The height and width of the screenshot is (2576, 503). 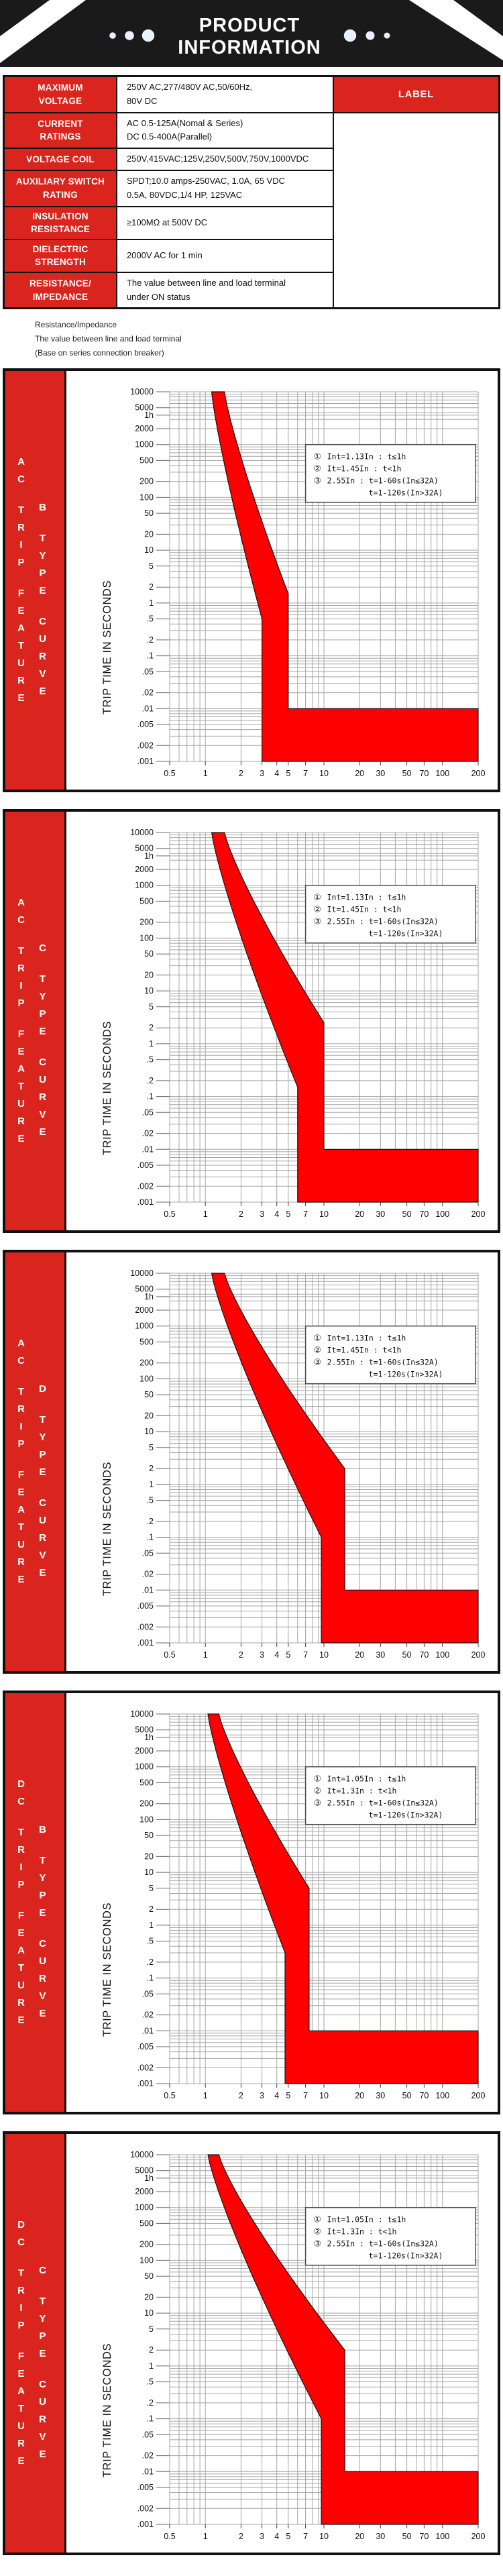 What do you see at coordinates (142, 1714) in the screenshot?
I see `svg-text: 10000` at bounding box center [142, 1714].